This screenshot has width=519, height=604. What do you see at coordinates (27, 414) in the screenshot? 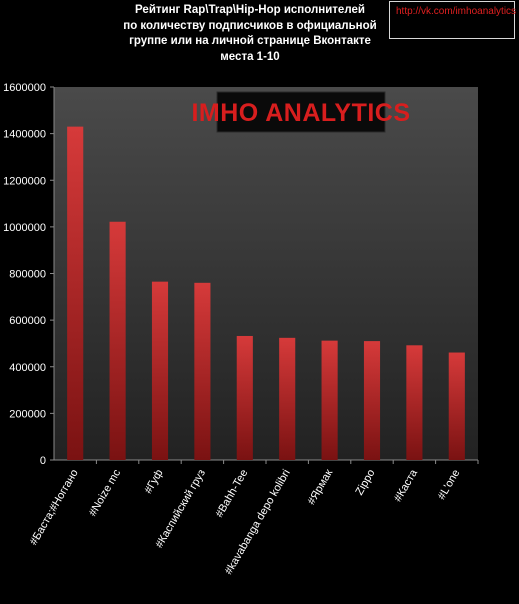
I see `y-tick-label: 200000` at bounding box center [27, 414].